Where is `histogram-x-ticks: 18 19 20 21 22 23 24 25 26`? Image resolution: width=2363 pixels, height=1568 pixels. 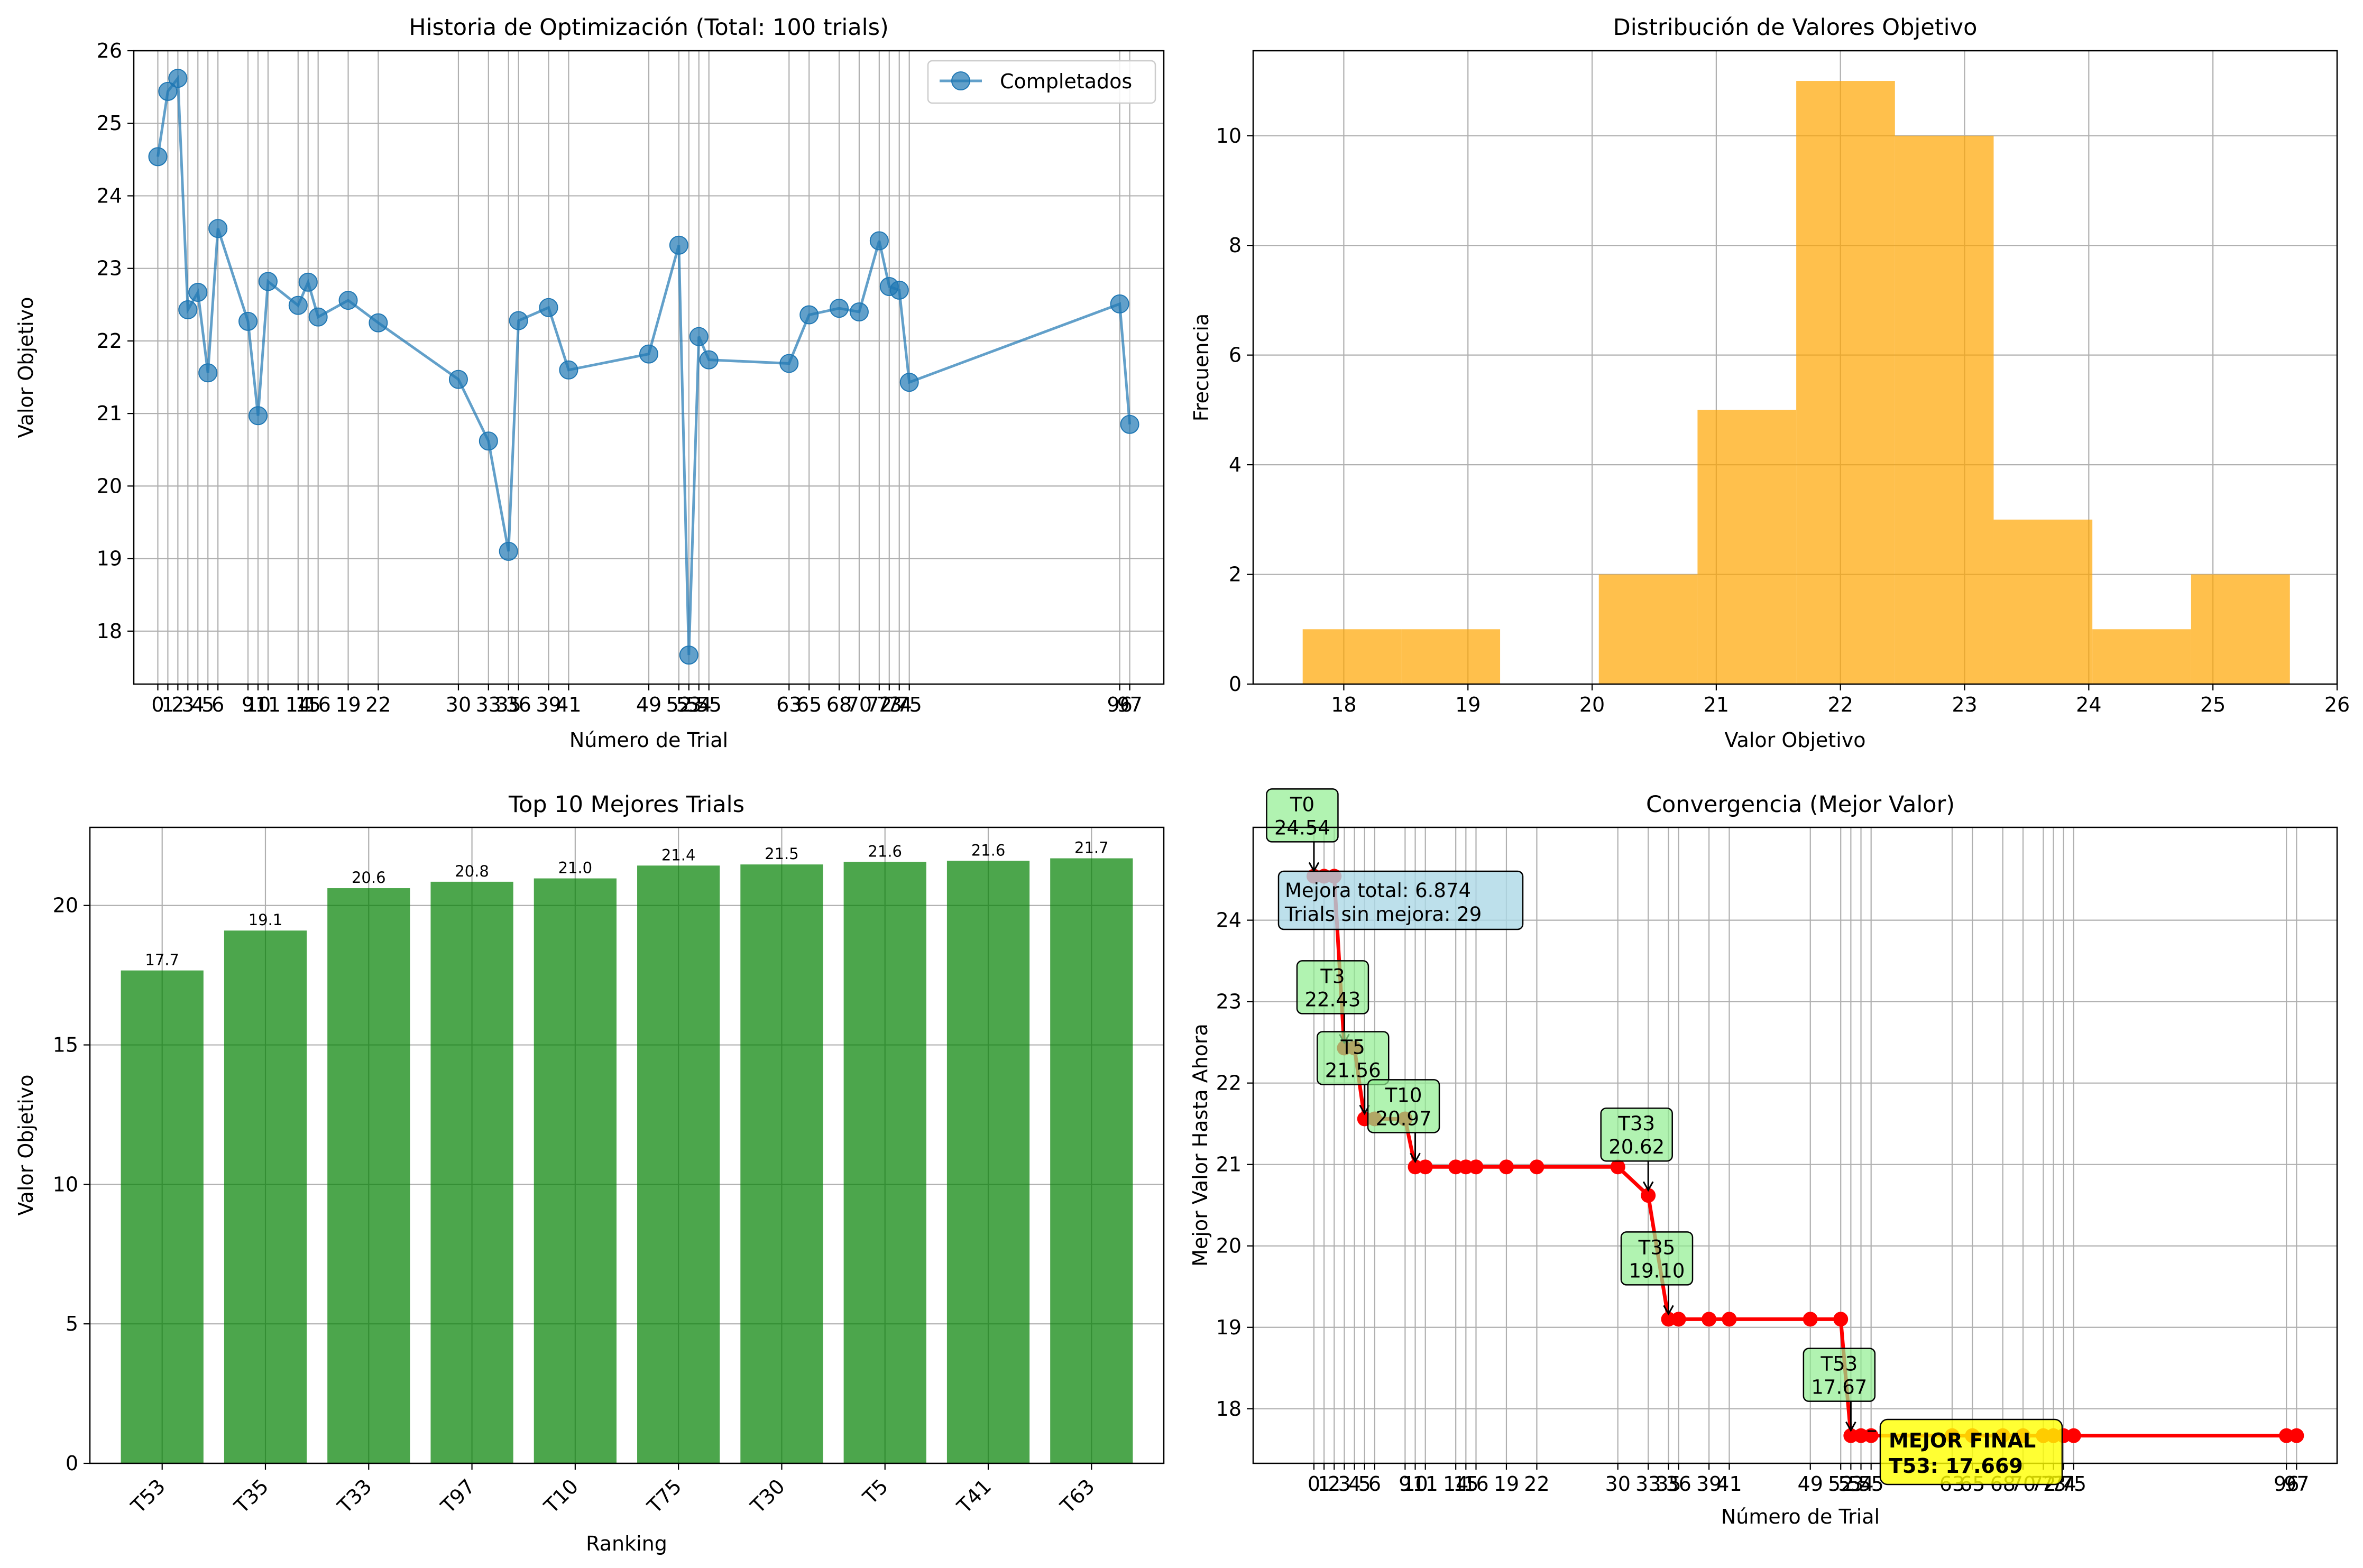 histogram-x-ticks: 18 19 20 21 22 23 24 25 26 is located at coordinates (1841, 700).